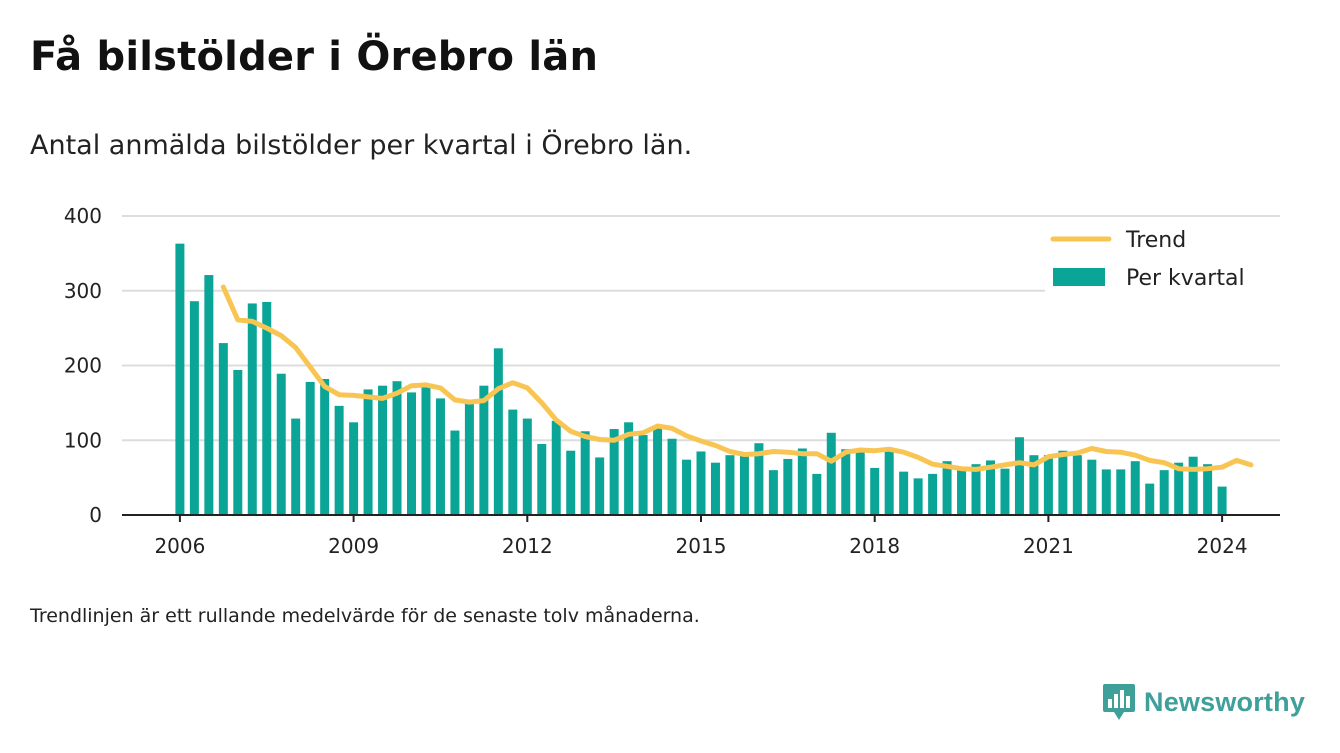 The height and width of the screenshot is (753, 1340). What do you see at coordinates (1185, 278) in the screenshot?
I see `legend-bar-label: Per kvartal` at bounding box center [1185, 278].